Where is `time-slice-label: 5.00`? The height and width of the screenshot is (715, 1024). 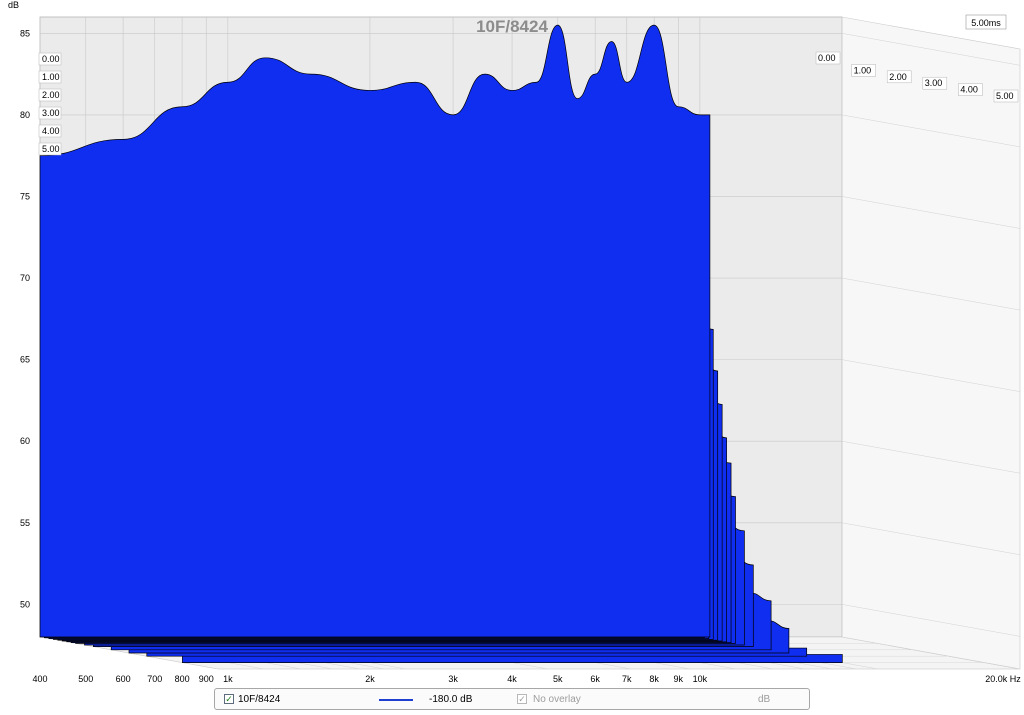
time-slice-label: 5.00 is located at coordinates (51, 149).